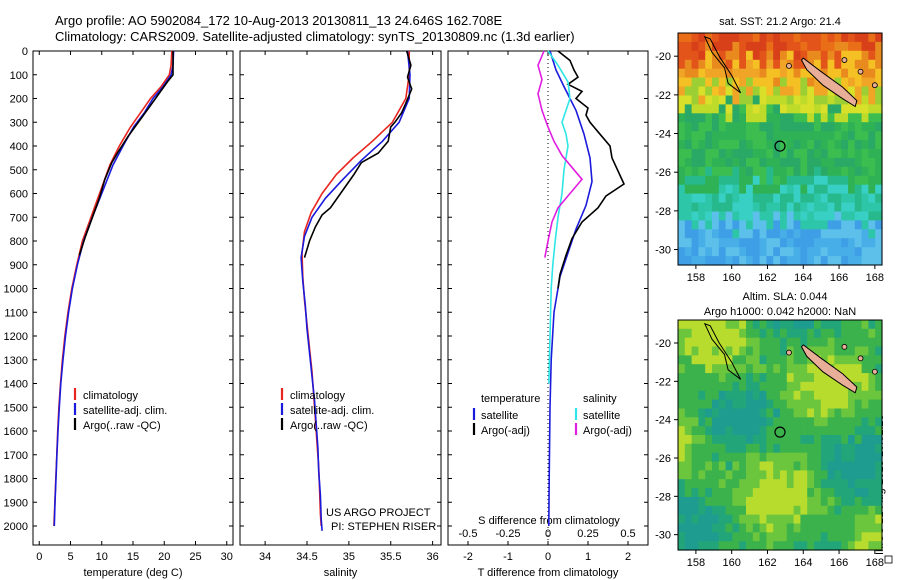 The image size is (900, 580). I want to click on y-tick-label: 1300, so click(16, 361).